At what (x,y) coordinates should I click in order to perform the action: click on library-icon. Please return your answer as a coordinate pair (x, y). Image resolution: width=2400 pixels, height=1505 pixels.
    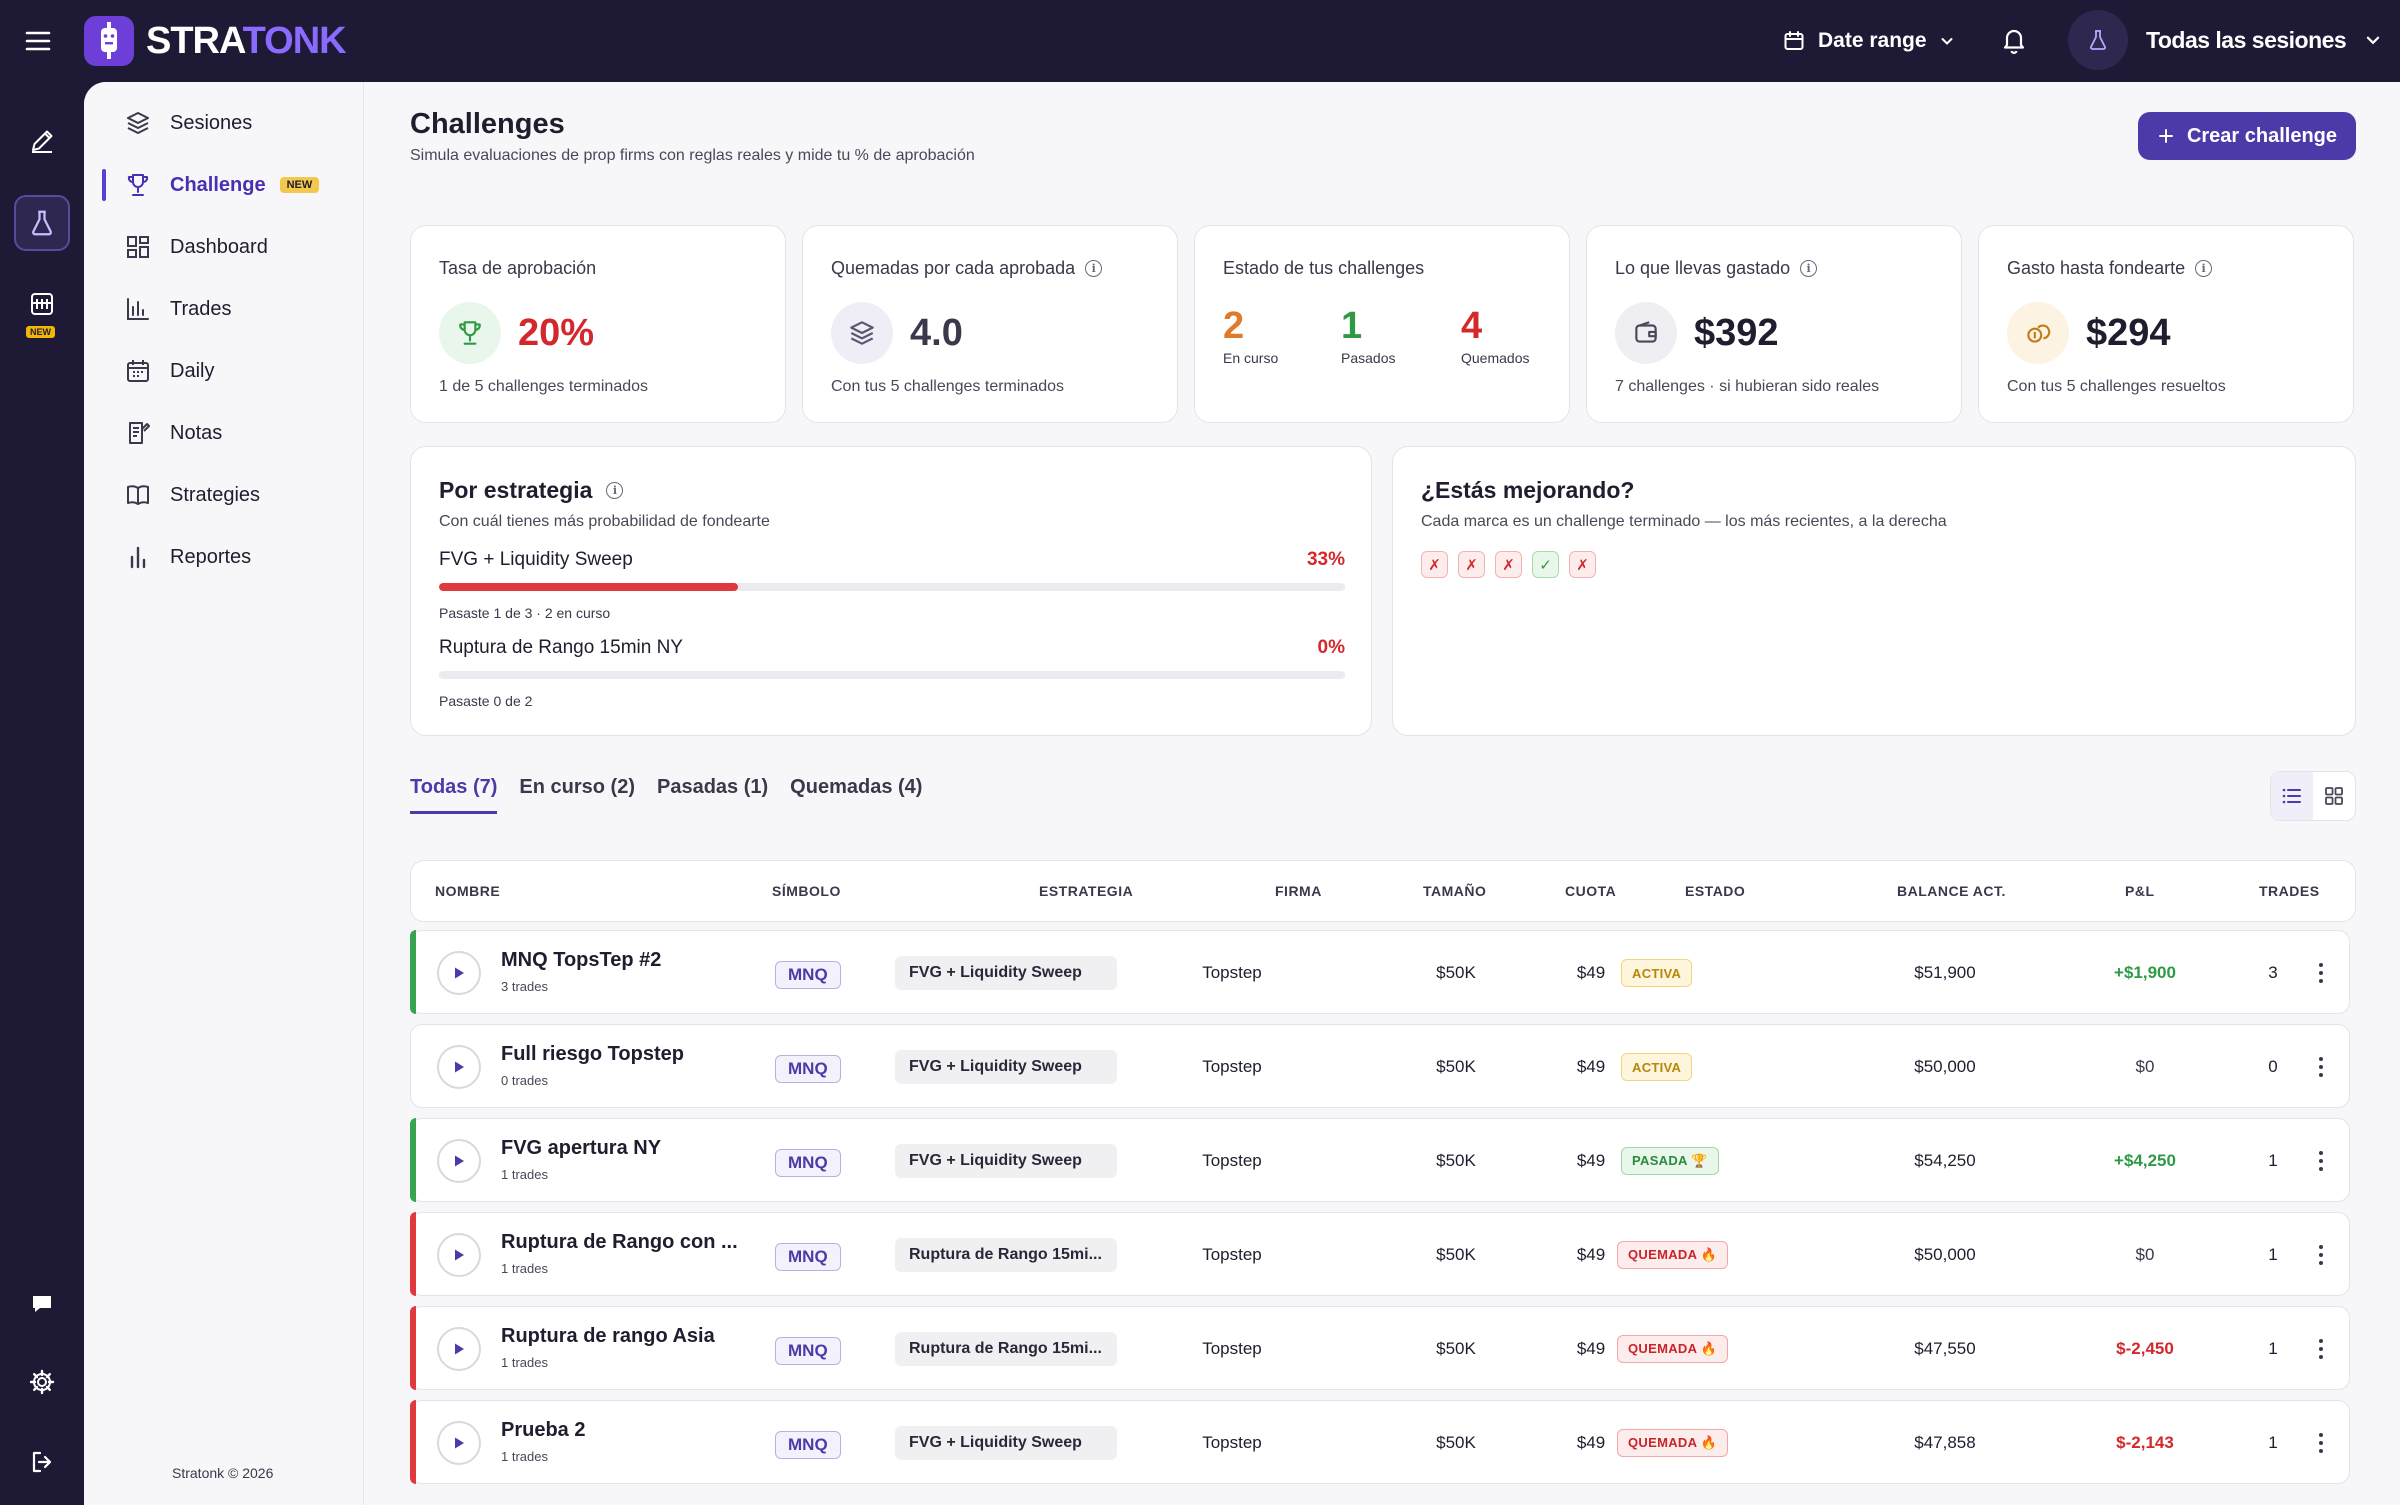
    Looking at the image, I should click on (42, 304).